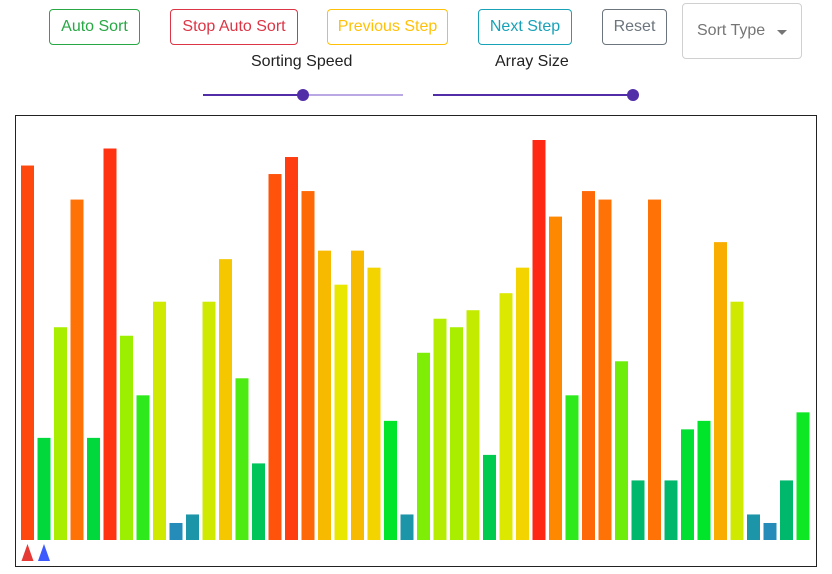 The height and width of the screenshot is (574, 832). Describe the element at coordinates (253, 95) in the screenshot. I see `sorting-speed-track-fill` at that location.